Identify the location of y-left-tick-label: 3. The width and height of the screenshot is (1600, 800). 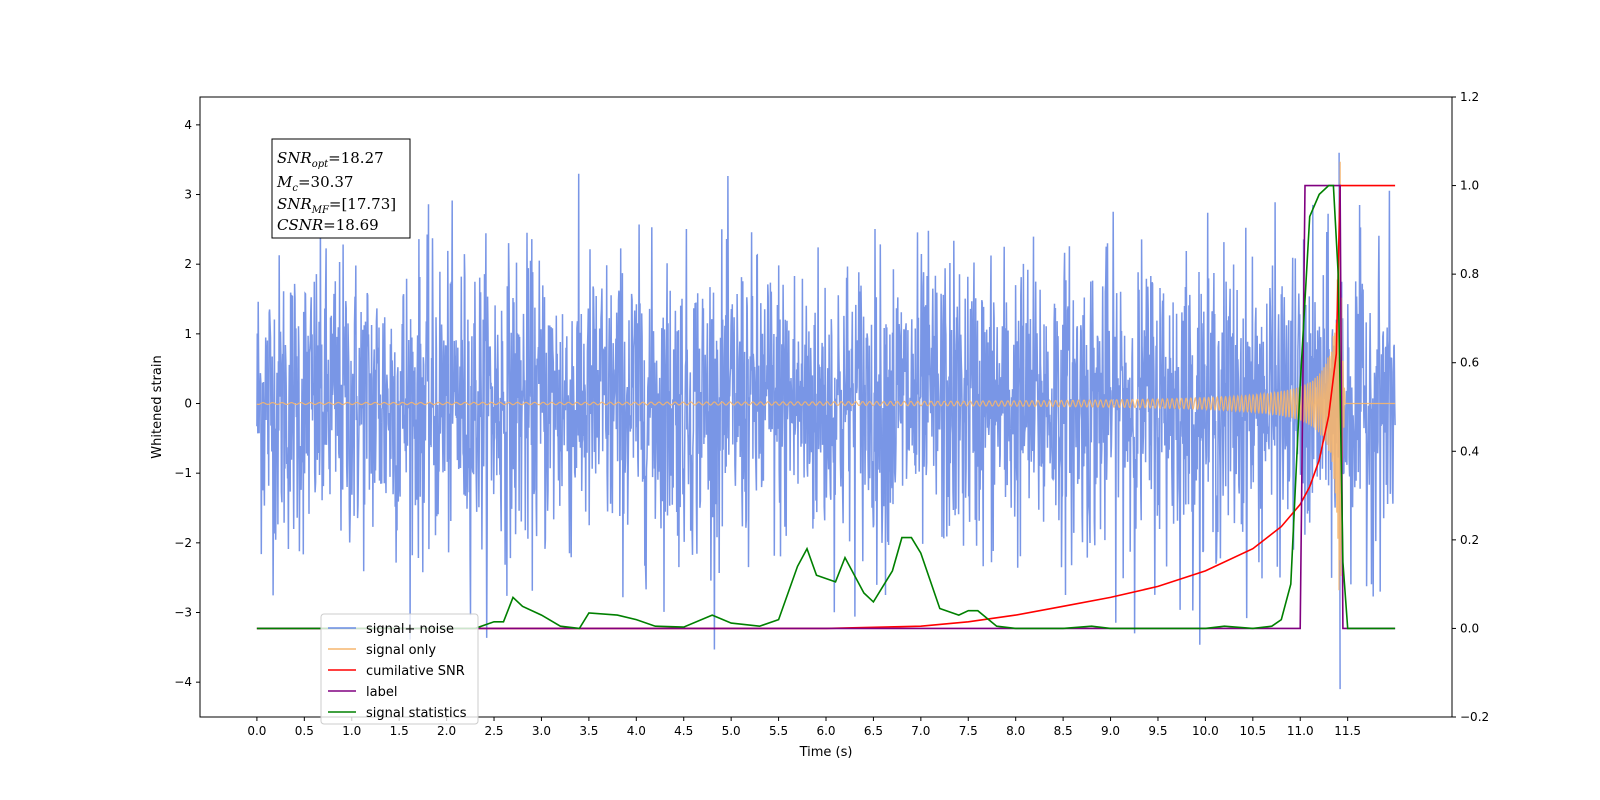
(188, 195).